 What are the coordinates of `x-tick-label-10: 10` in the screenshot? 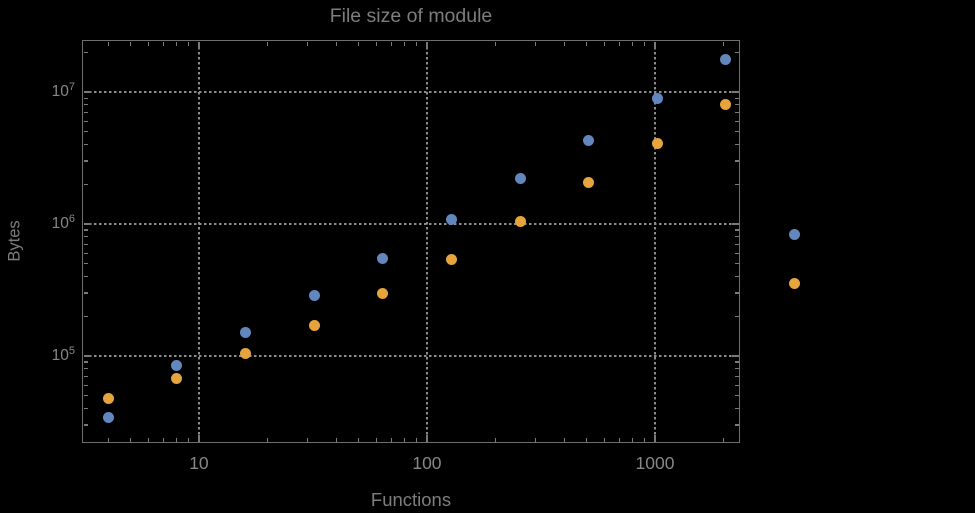 It's located at (199, 463).